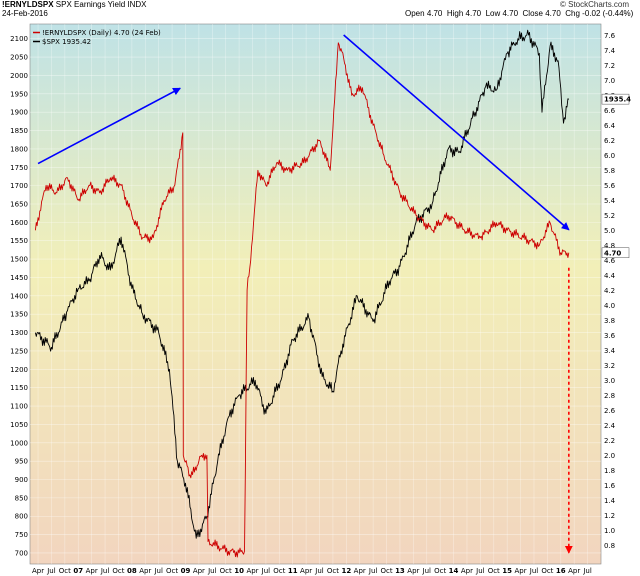 This screenshot has width=640, height=576. Describe the element at coordinates (19, 241) in the screenshot. I see `left-tick-label: 1550` at that location.